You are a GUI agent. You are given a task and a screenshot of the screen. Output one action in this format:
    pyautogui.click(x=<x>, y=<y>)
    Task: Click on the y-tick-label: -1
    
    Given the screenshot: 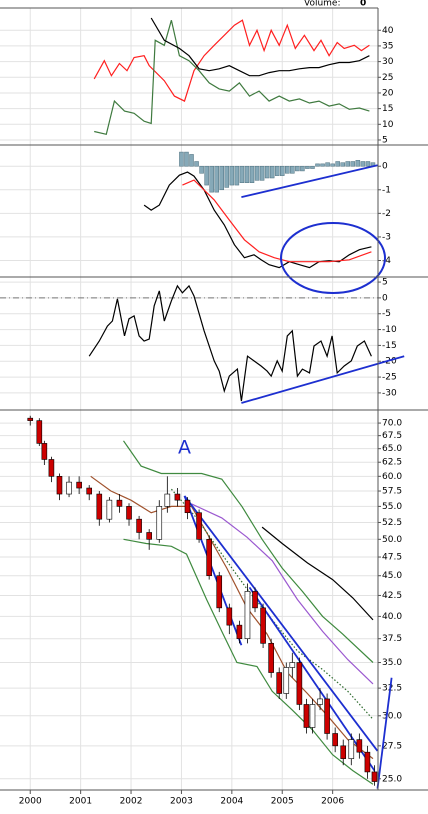 What is the action you would take?
    pyautogui.click(x=386, y=190)
    